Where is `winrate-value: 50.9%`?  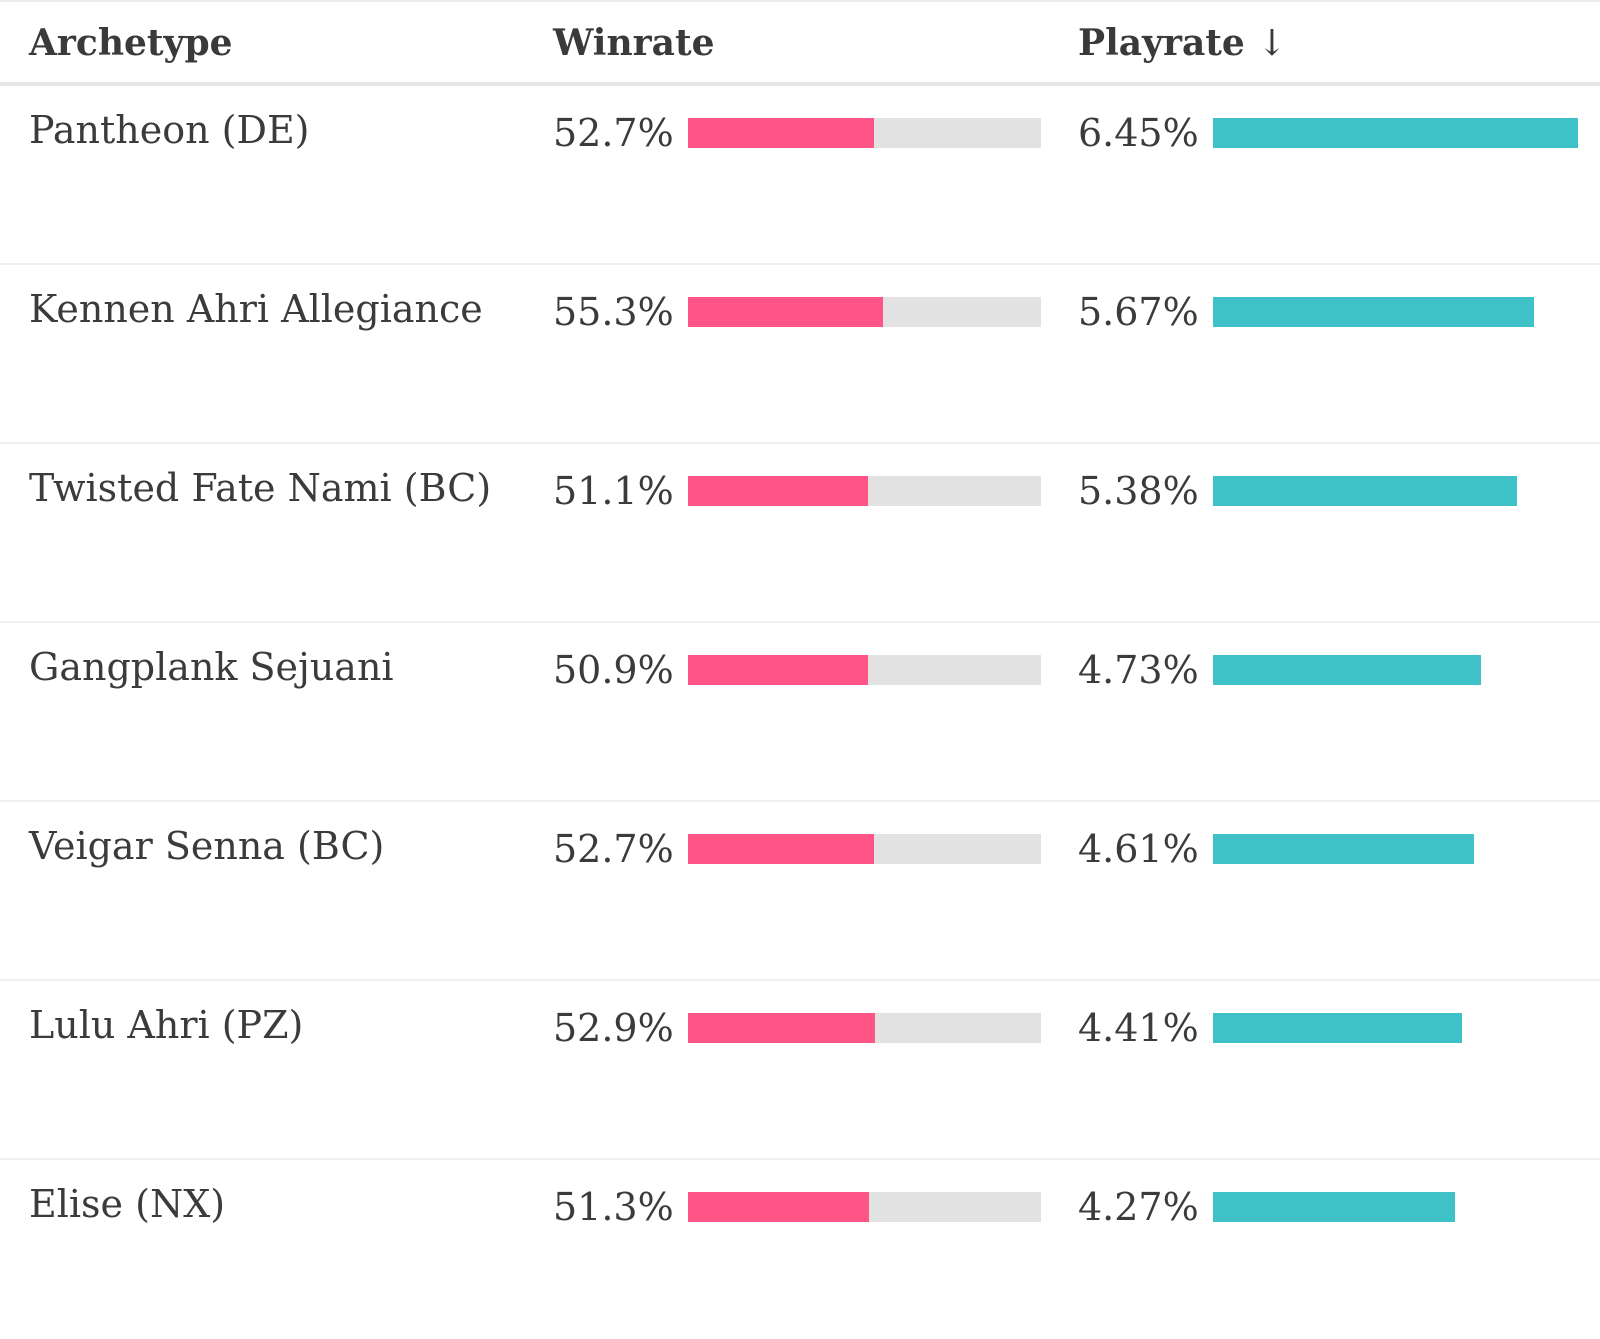
winrate-value: 50.9% is located at coordinates (613, 670).